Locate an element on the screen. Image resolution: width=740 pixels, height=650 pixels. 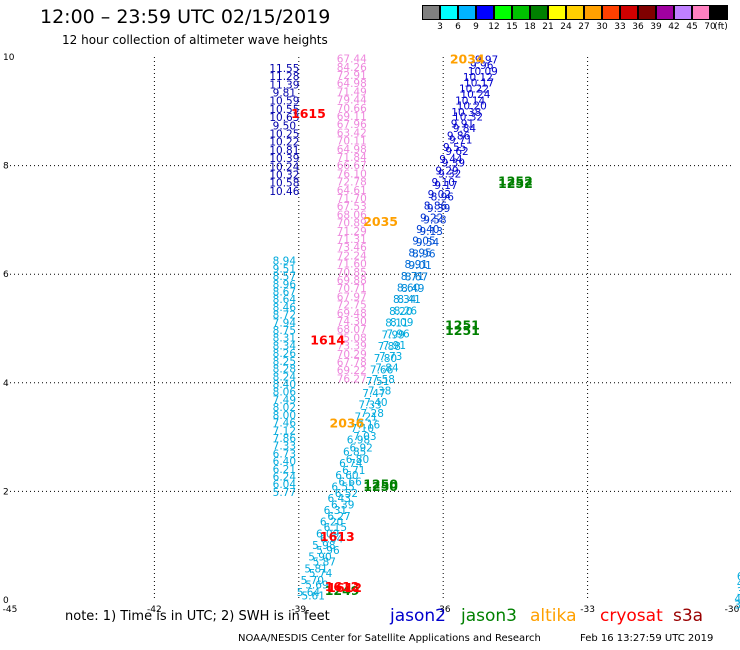
swh-value: 70.11 is located at coordinates (352, 142).